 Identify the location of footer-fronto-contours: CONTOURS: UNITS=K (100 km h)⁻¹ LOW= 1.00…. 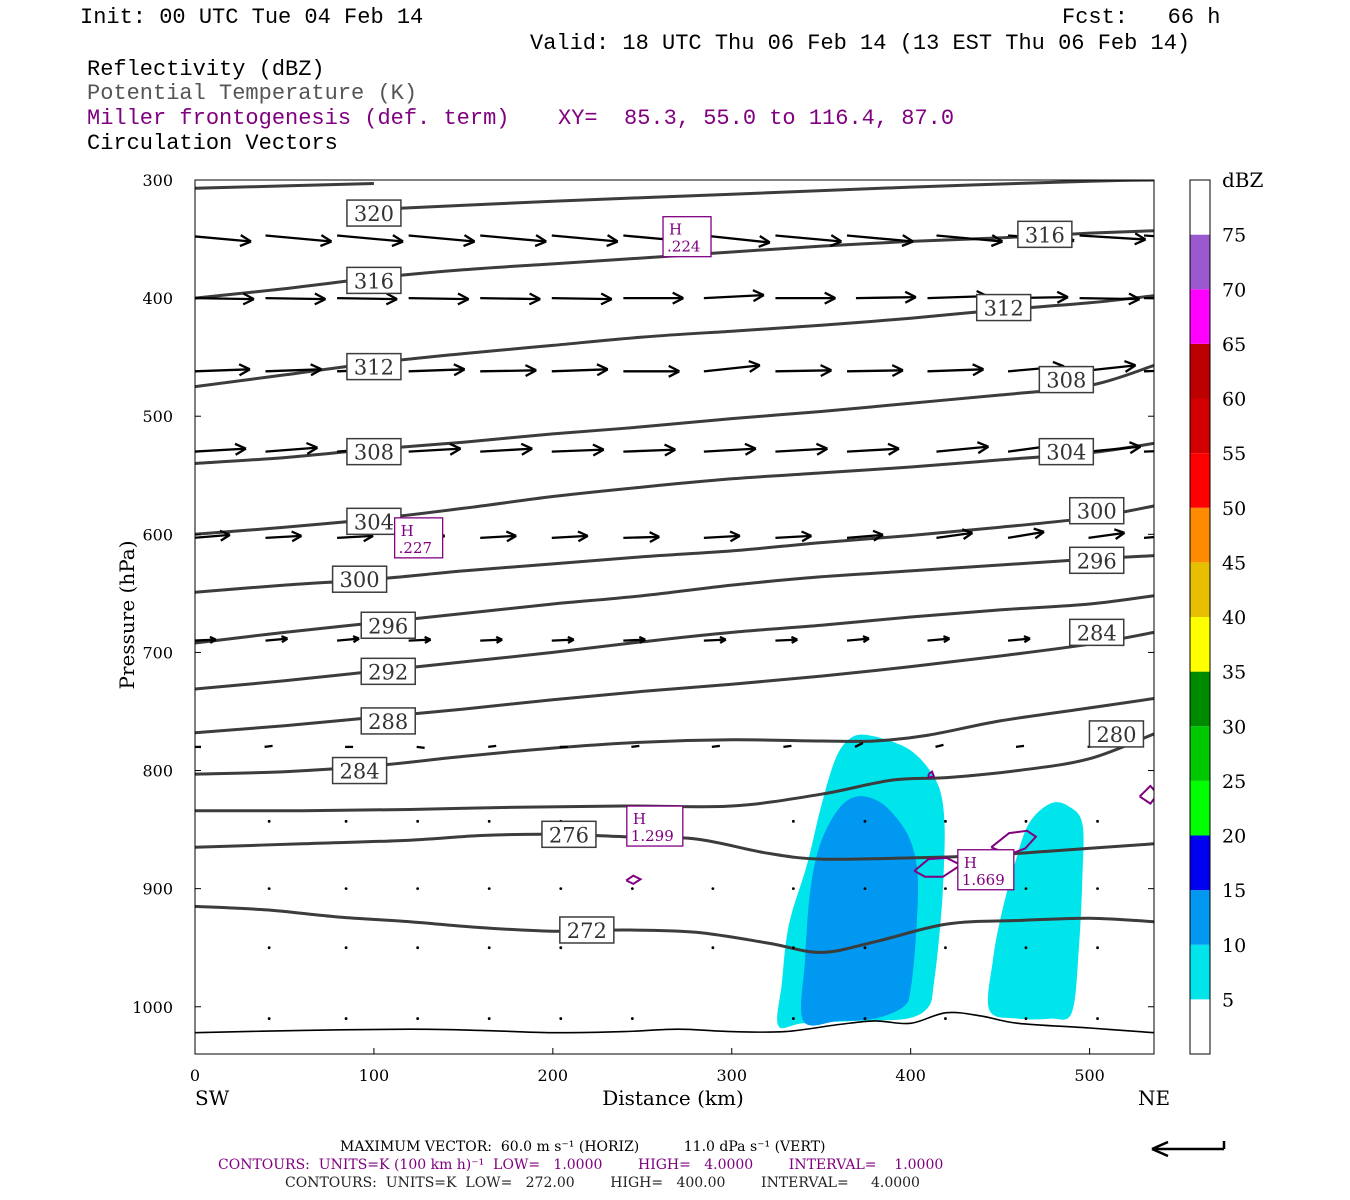
(581, 1165).